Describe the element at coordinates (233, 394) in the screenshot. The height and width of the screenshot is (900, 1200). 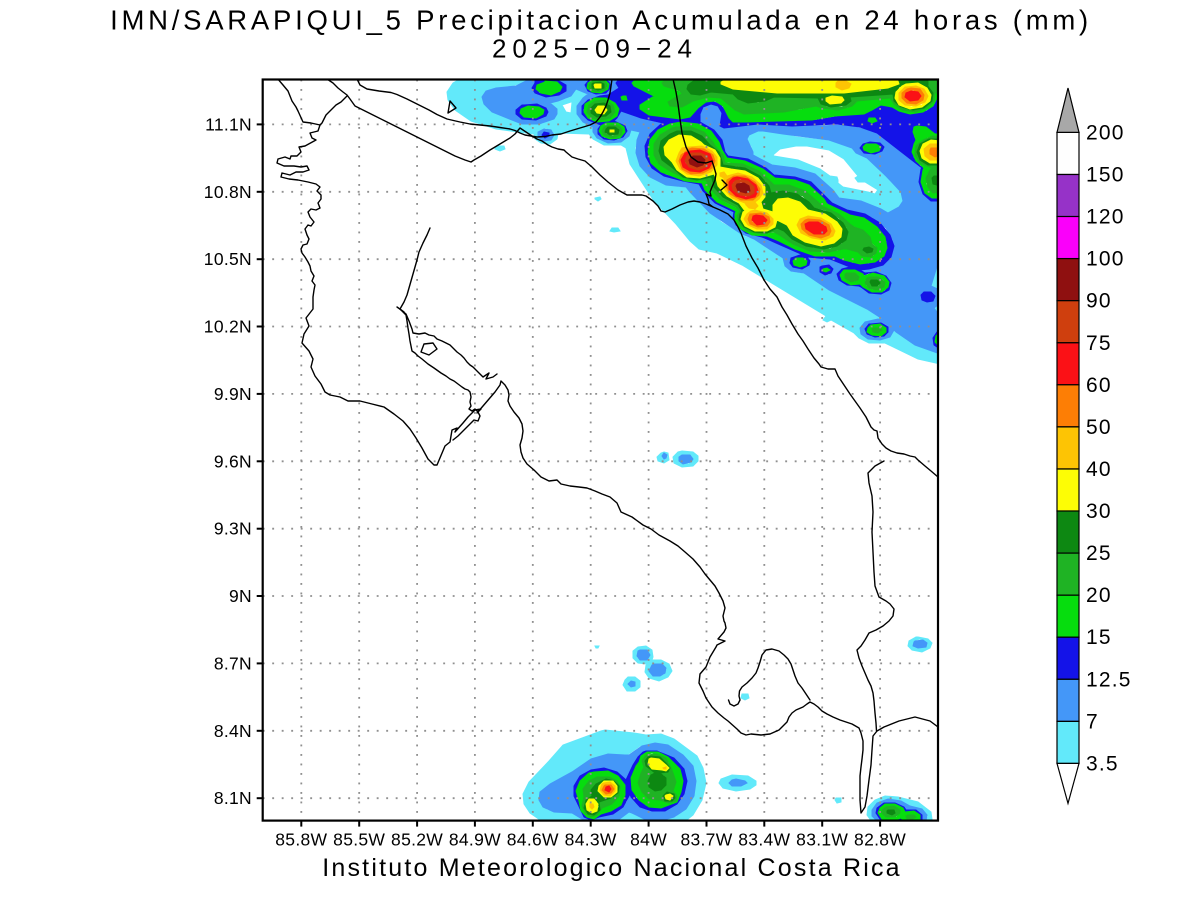
I see `svg-text: 9.9N` at that location.